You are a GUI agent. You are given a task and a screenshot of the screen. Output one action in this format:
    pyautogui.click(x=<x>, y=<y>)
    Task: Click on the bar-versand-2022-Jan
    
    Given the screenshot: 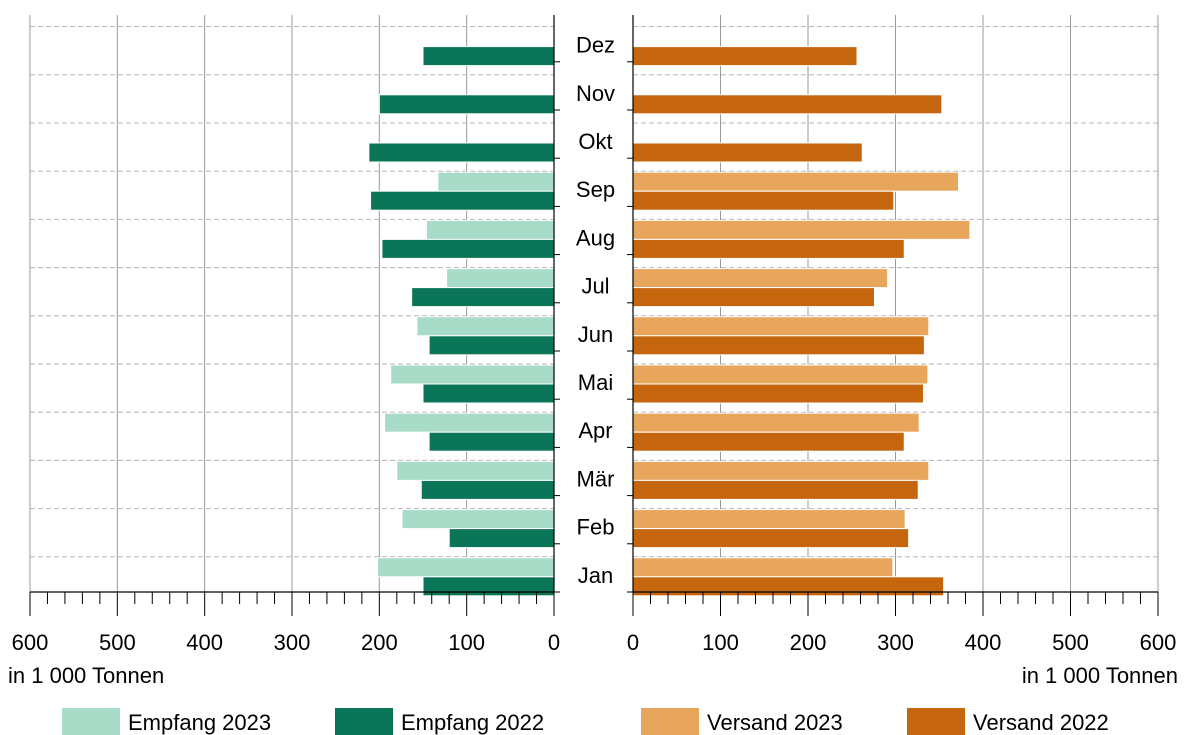 What is the action you would take?
    pyautogui.click(x=788, y=586)
    